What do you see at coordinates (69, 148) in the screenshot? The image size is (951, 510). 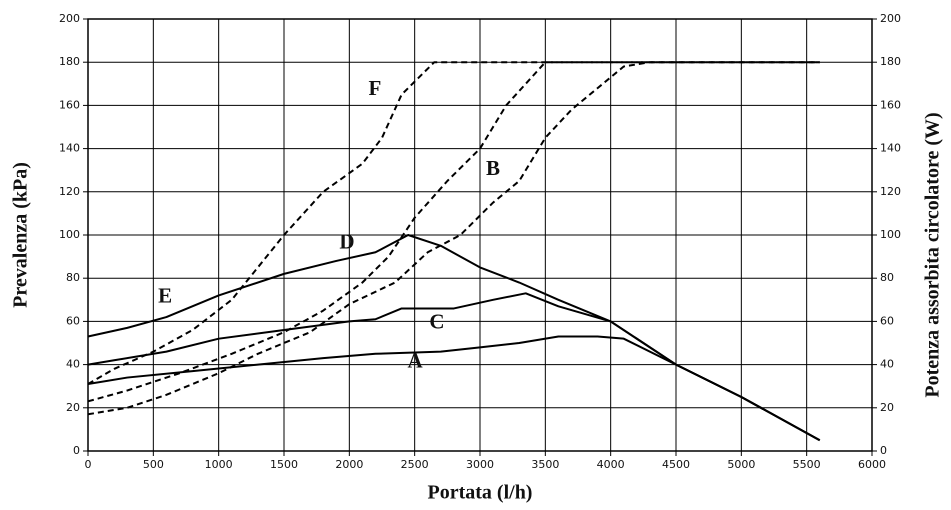 I see `y-tick-label: 140` at bounding box center [69, 148].